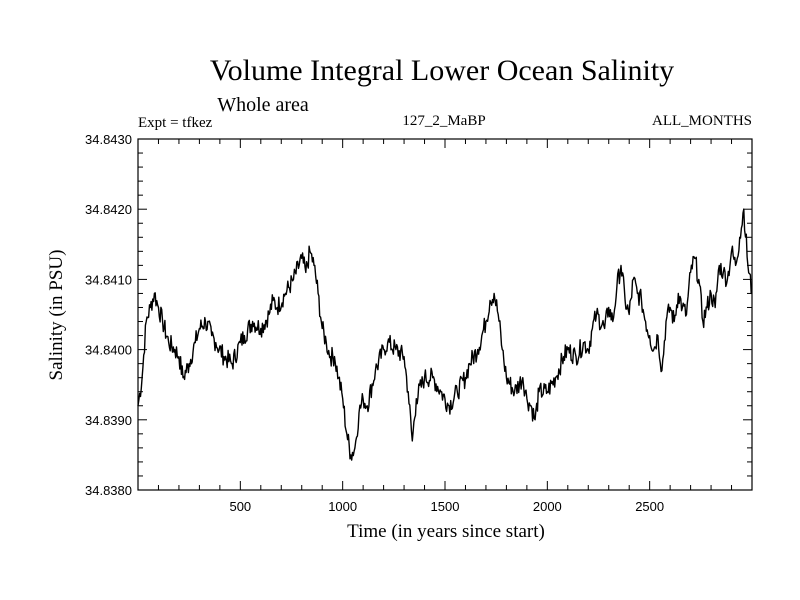  Describe the element at coordinates (443, 121) in the screenshot. I see `period-label: 127_2_MaBP` at that location.